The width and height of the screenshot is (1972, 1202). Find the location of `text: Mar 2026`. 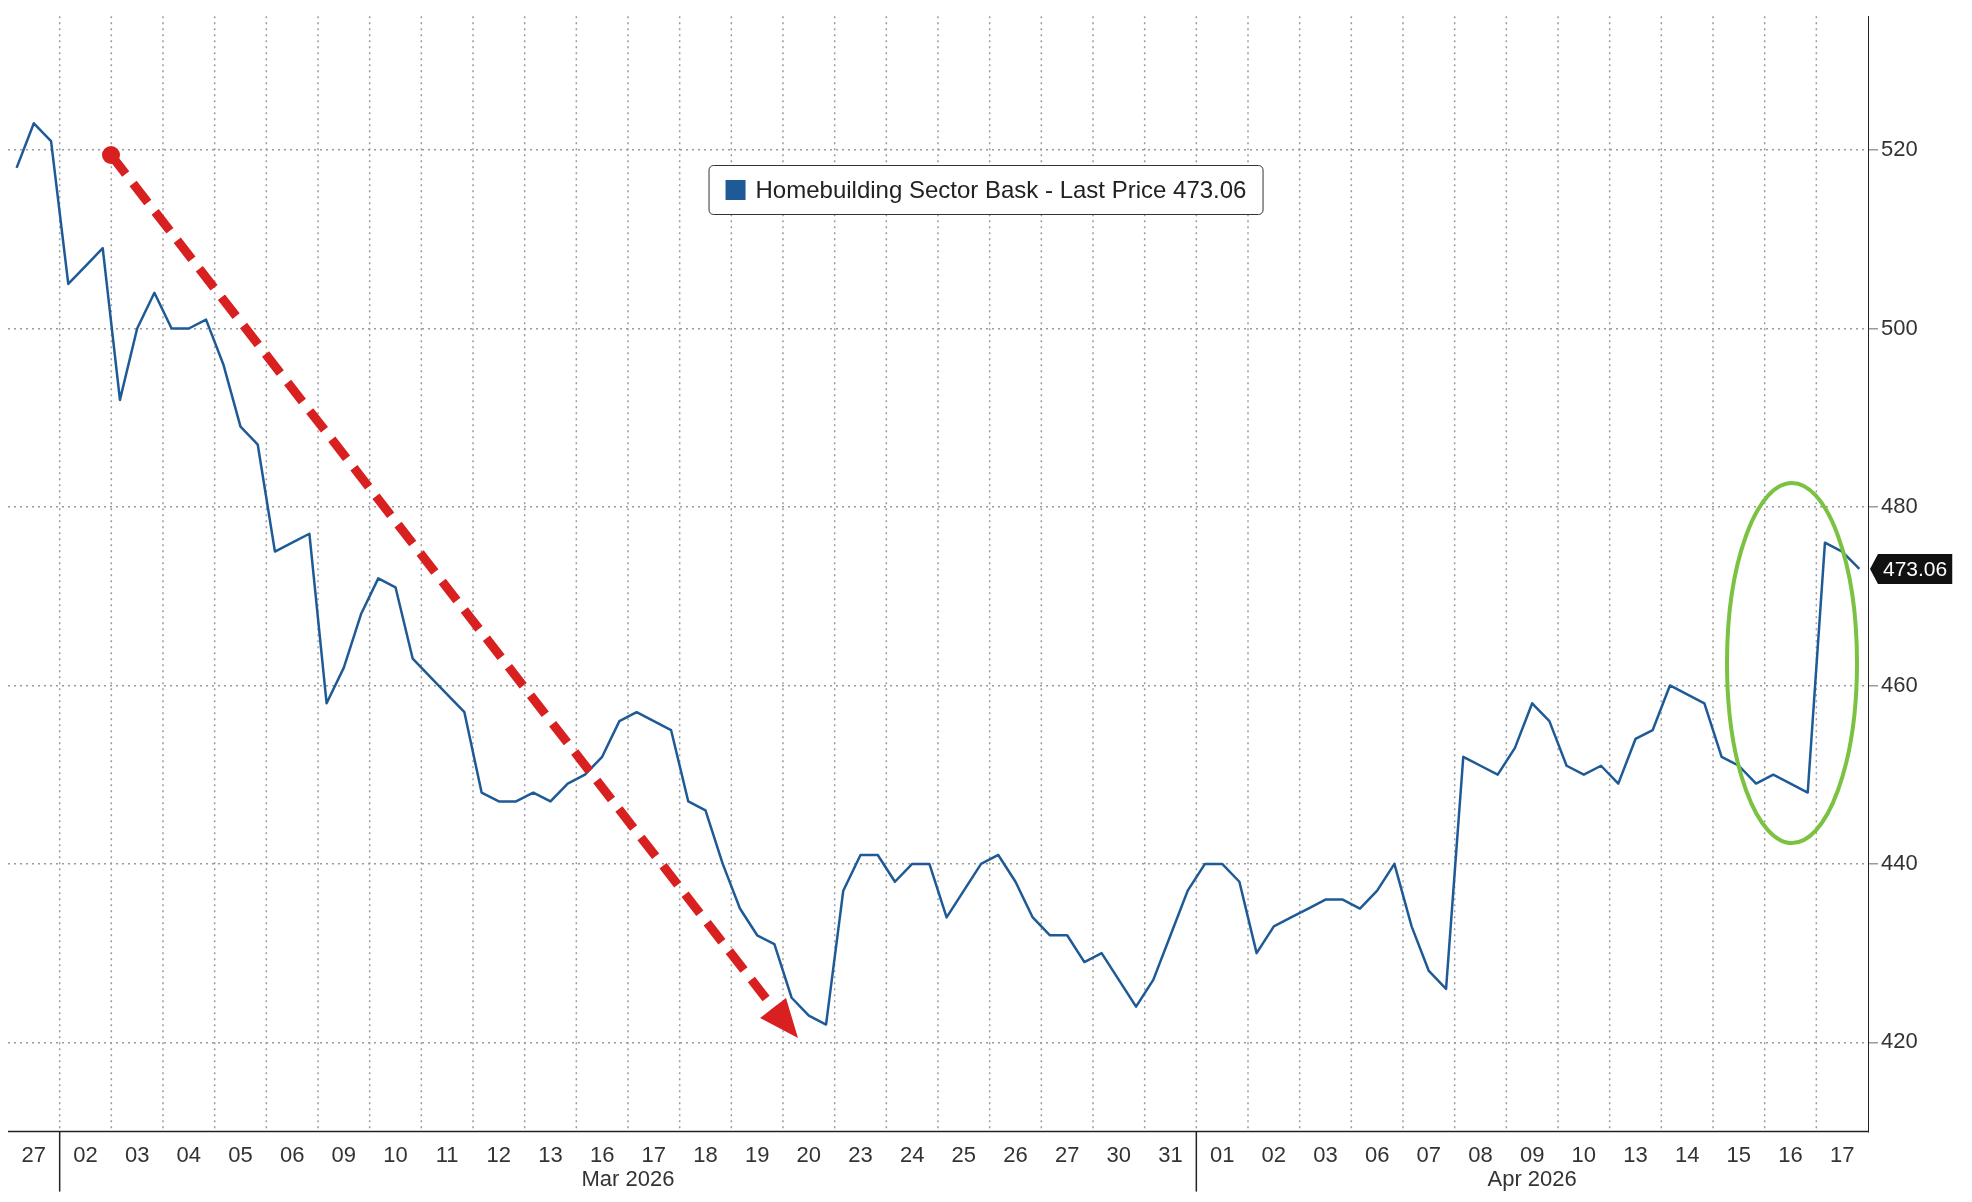

text: Mar 2026 is located at coordinates (628, 1178).